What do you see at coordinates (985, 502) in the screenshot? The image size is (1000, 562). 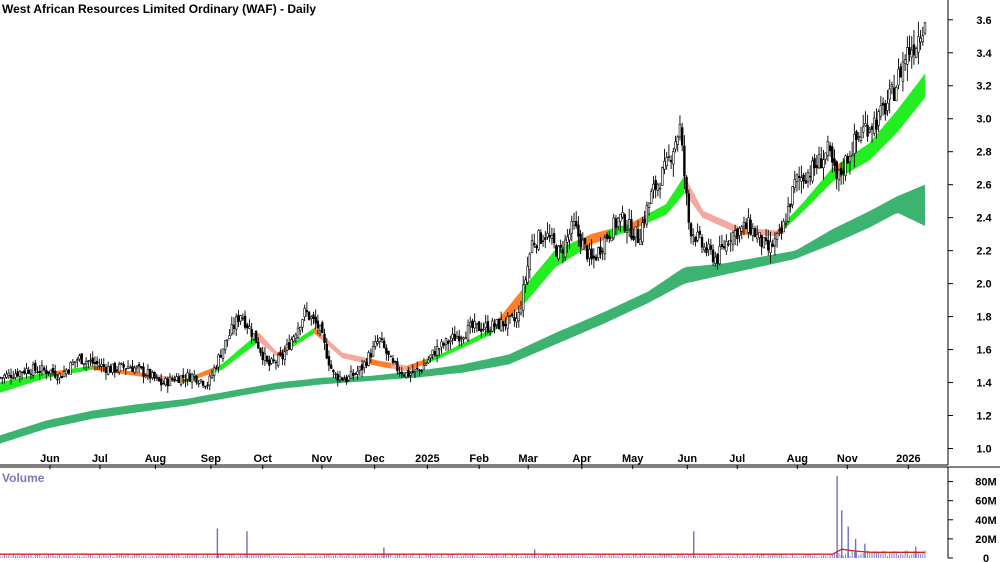 I see `vol-y-tick-label: 60M` at bounding box center [985, 502].